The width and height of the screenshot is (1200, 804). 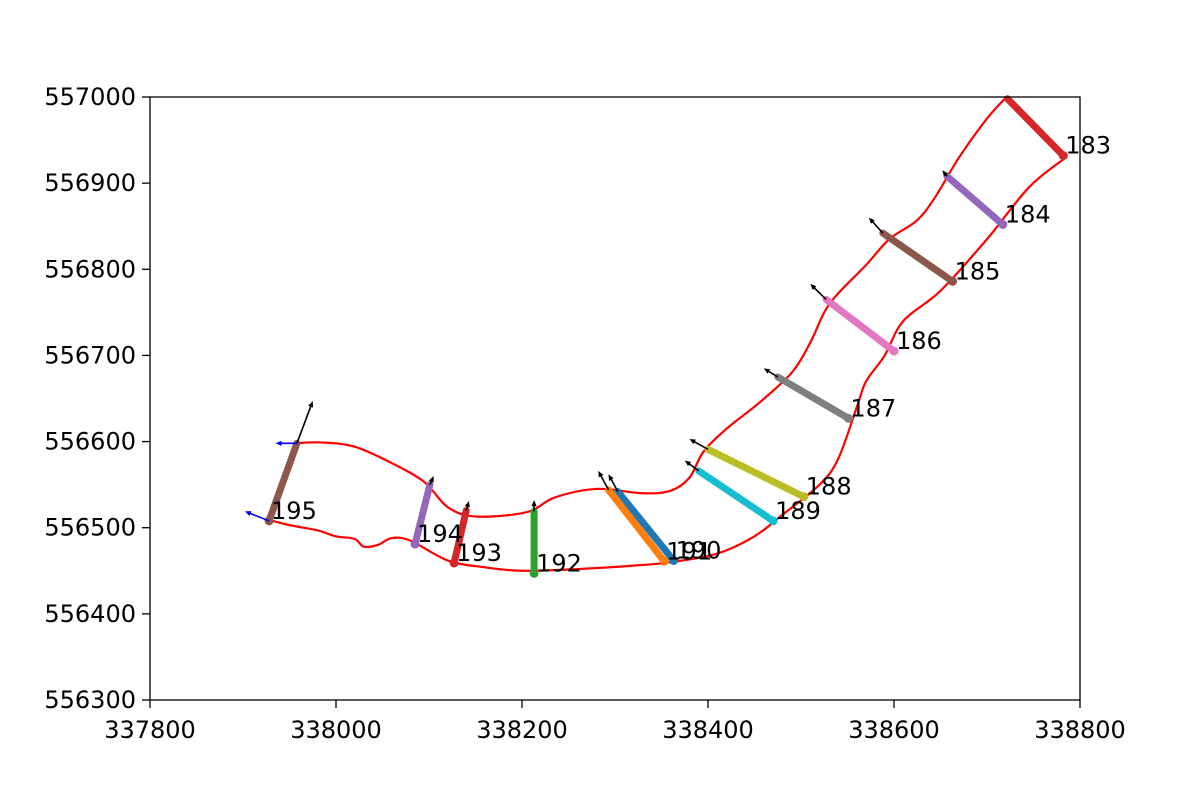 What do you see at coordinates (871, 220) in the screenshot?
I see `normal-arrow-3-head` at bounding box center [871, 220].